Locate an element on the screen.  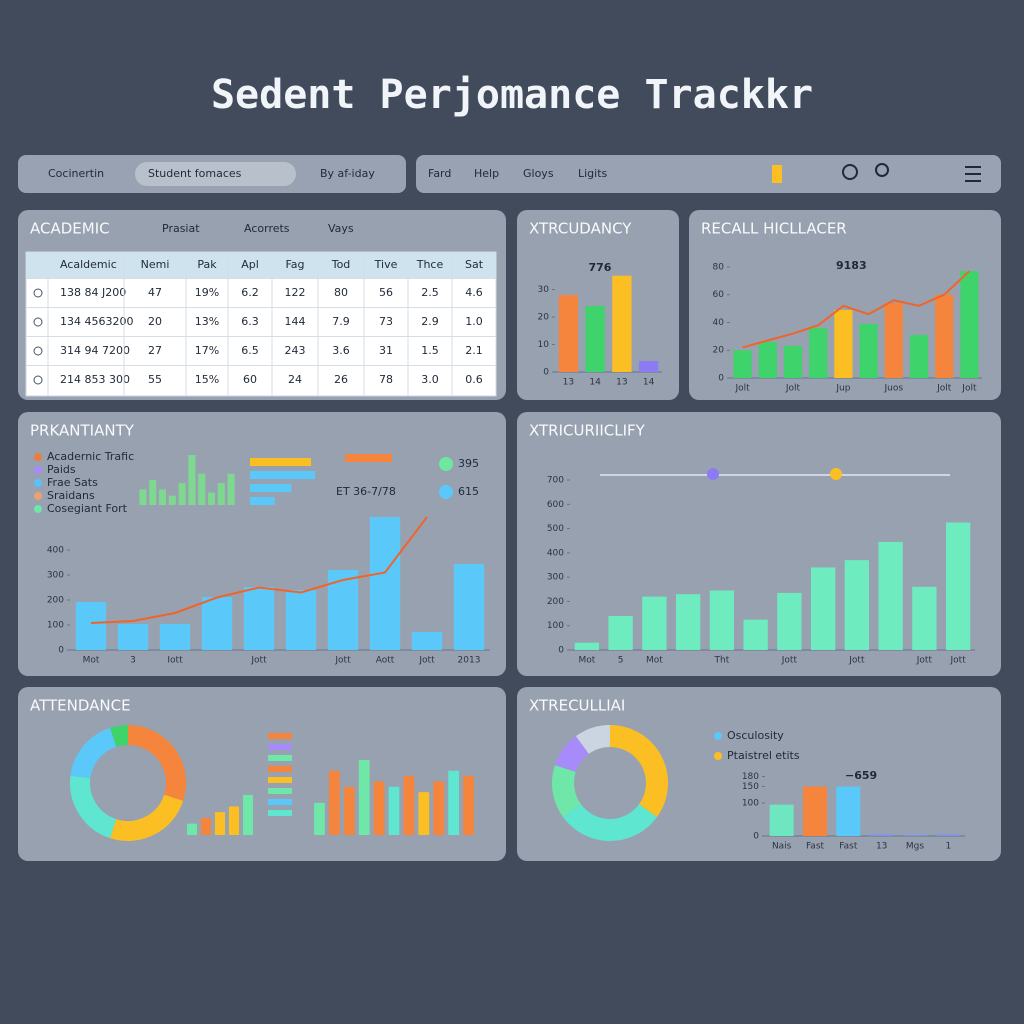
table-cell: 60 is located at coordinates (250, 379).